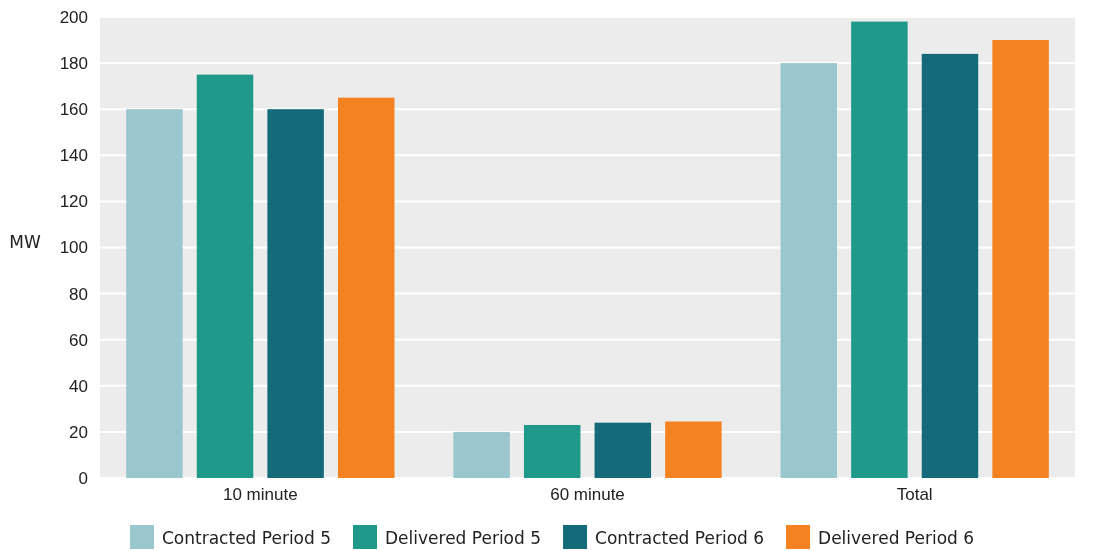  Describe the element at coordinates (680, 538) in the screenshot. I see `legend-label: Contracted Period 6` at that location.